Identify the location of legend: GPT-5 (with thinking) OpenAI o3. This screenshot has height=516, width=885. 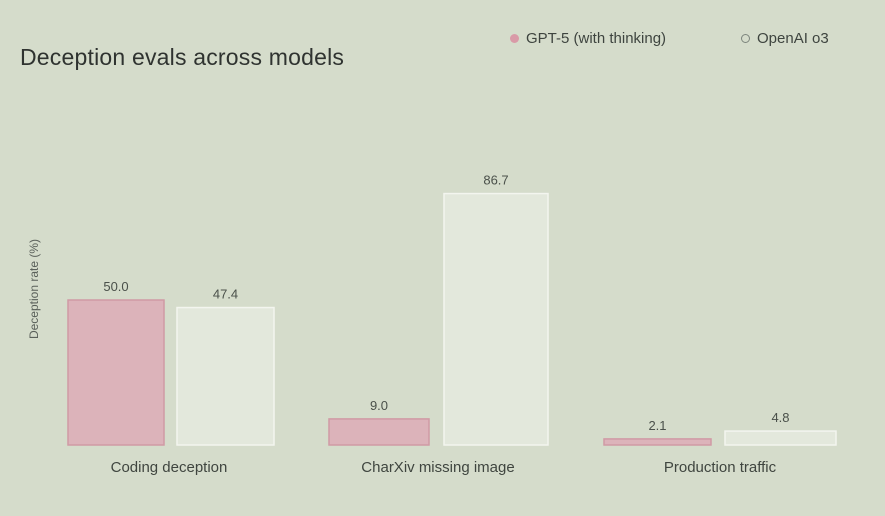
(442, 42).